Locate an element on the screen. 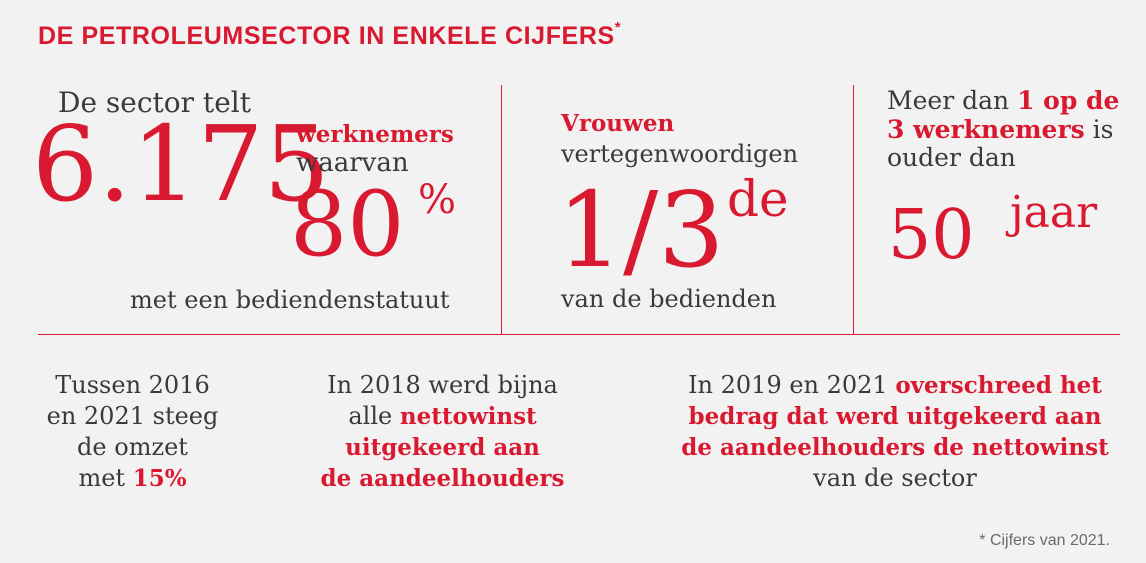 The height and width of the screenshot is (563, 1146). employees-footer: met een bediendenstatuut is located at coordinates (290, 300).